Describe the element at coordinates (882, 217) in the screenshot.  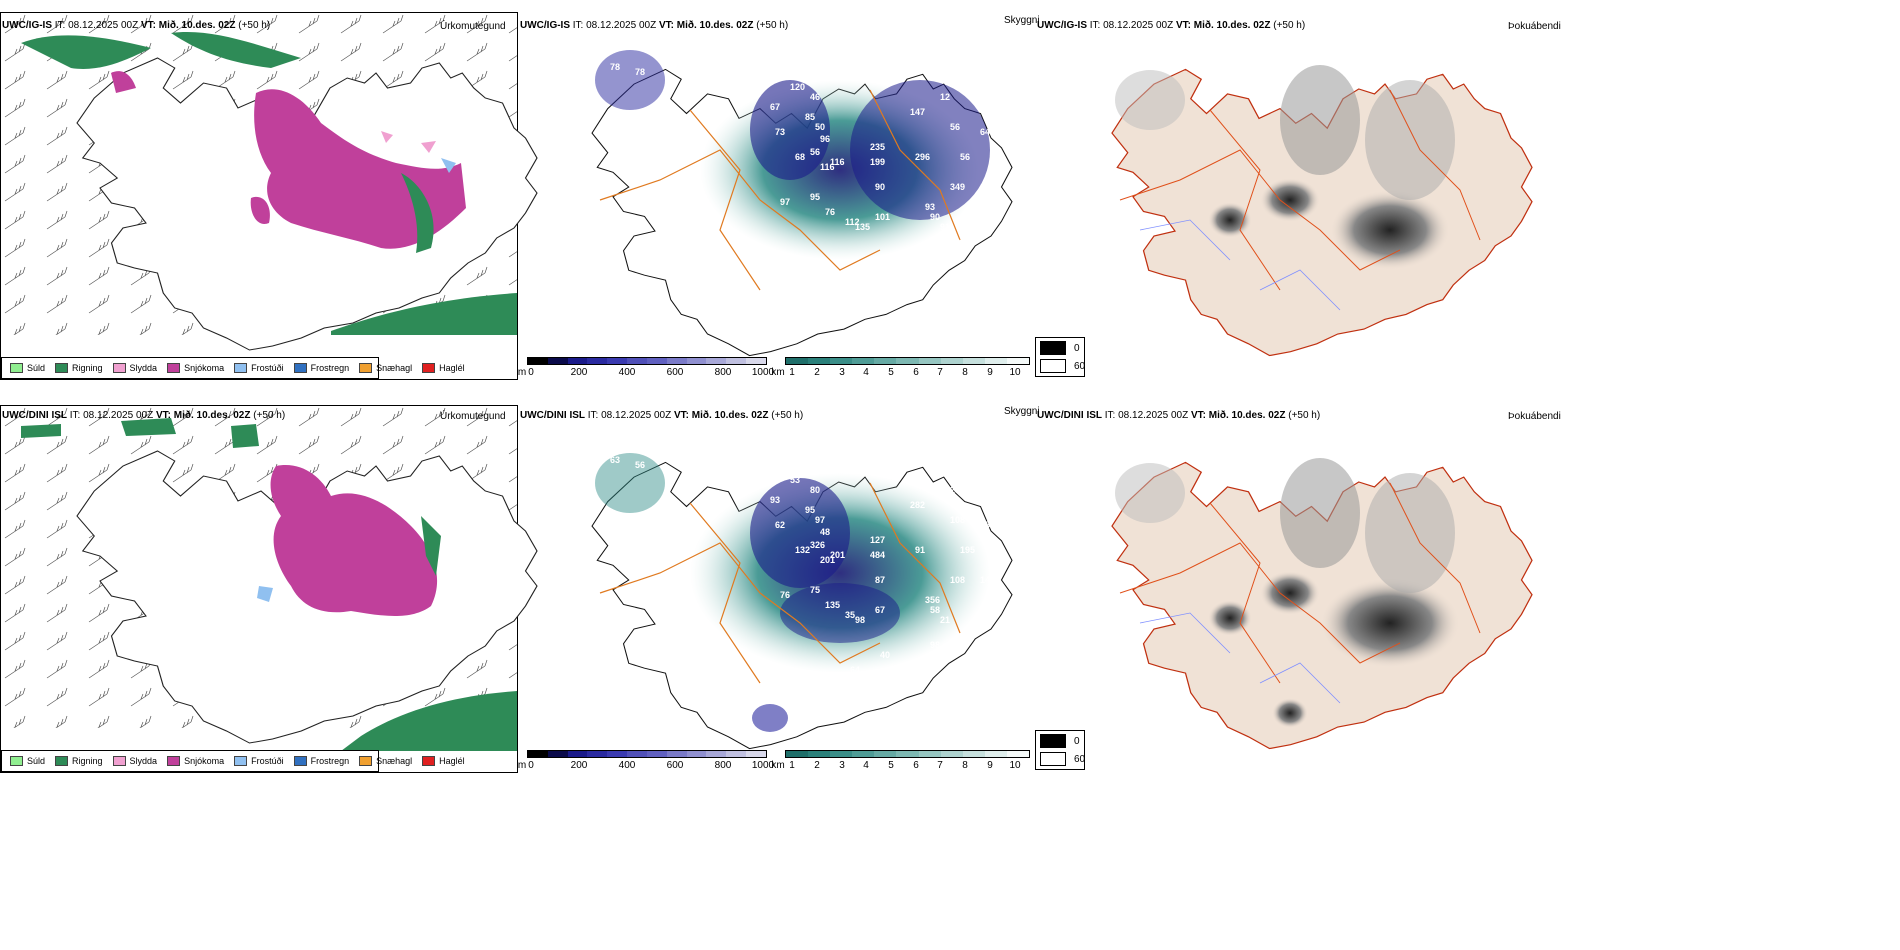
I see `value-label: 101` at that location.